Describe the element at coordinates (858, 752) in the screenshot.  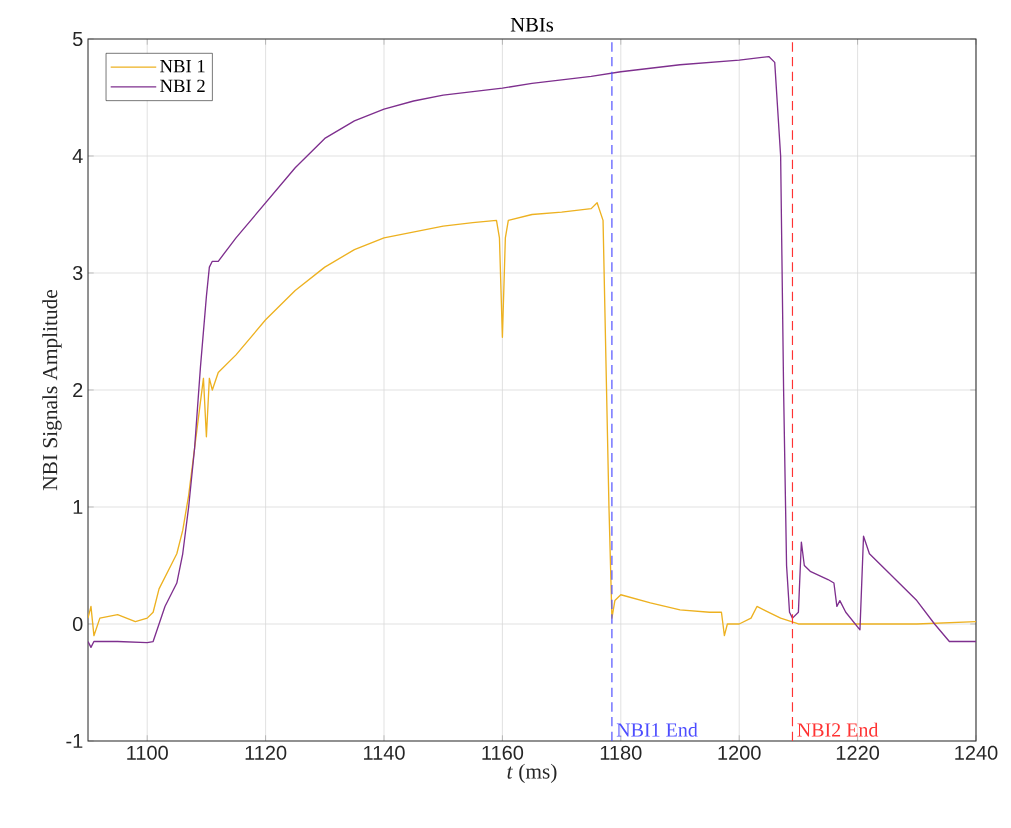
I see `x-tick-label: 1220` at that location.